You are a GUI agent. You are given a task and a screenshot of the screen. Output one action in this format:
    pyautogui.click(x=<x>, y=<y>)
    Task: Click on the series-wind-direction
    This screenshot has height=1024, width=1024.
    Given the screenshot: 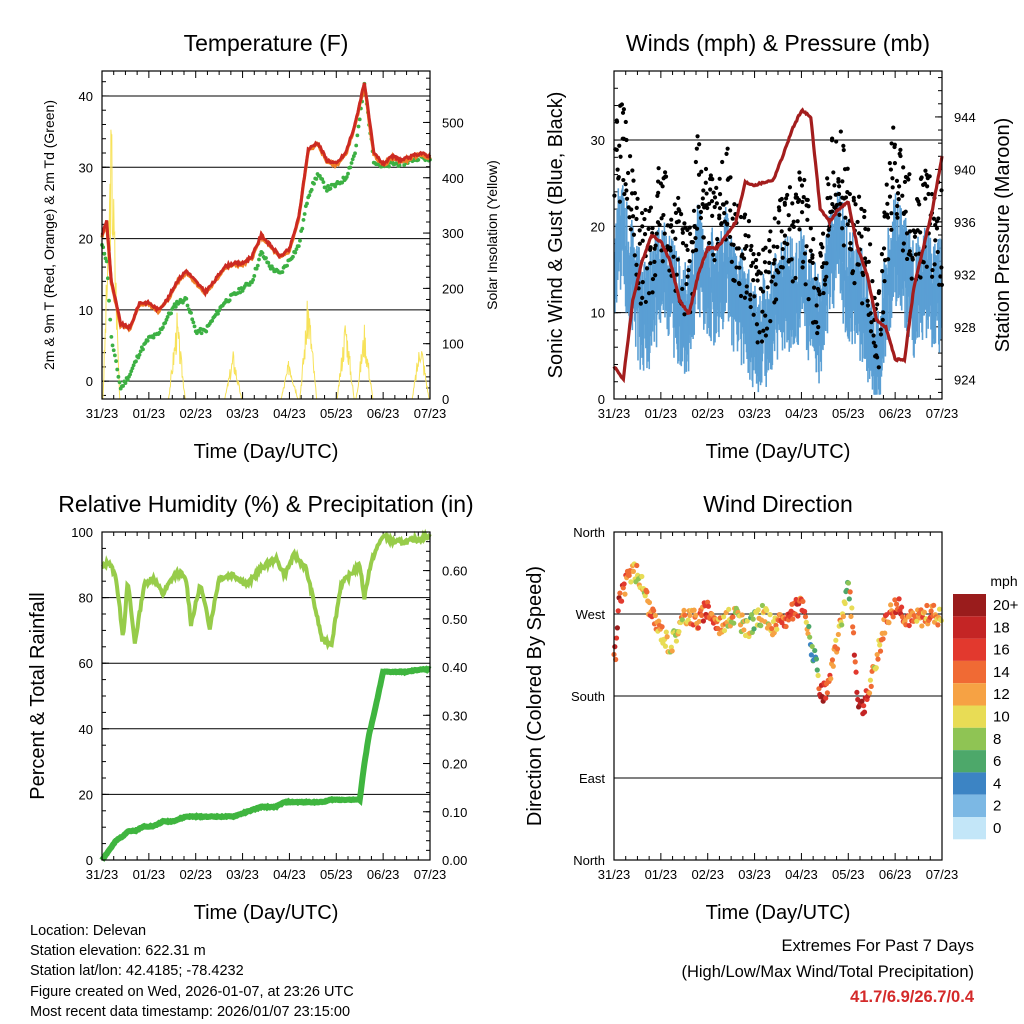 What is the action you would take?
    pyautogui.click(x=777, y=639)
    